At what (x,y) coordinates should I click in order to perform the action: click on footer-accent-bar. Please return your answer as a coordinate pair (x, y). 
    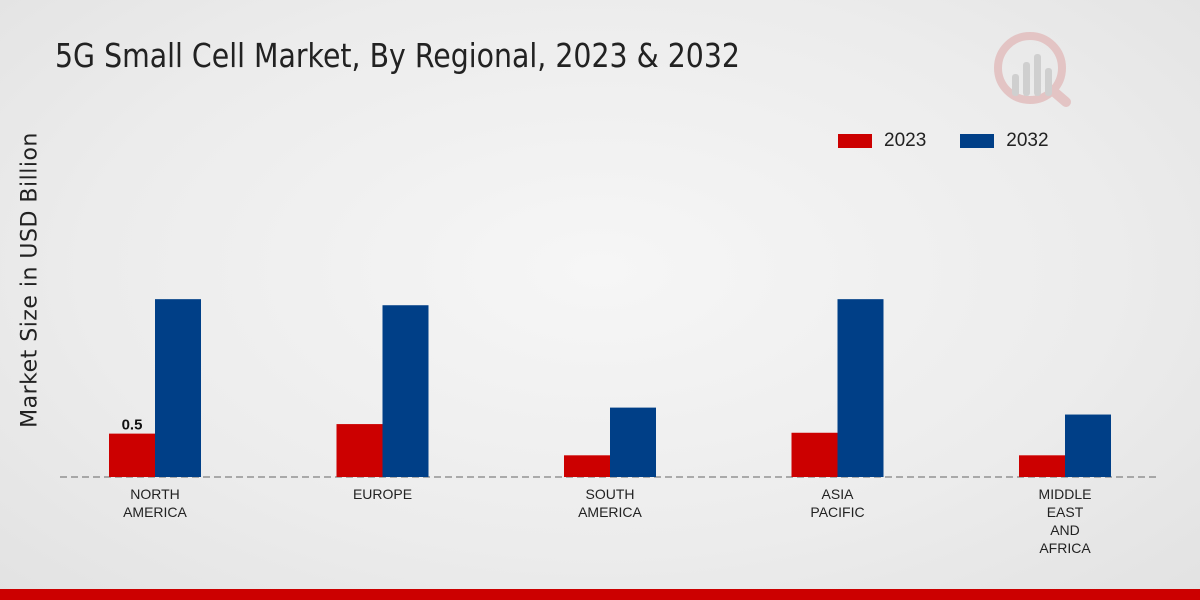
    Looking at the image, I should click on (600, 594).